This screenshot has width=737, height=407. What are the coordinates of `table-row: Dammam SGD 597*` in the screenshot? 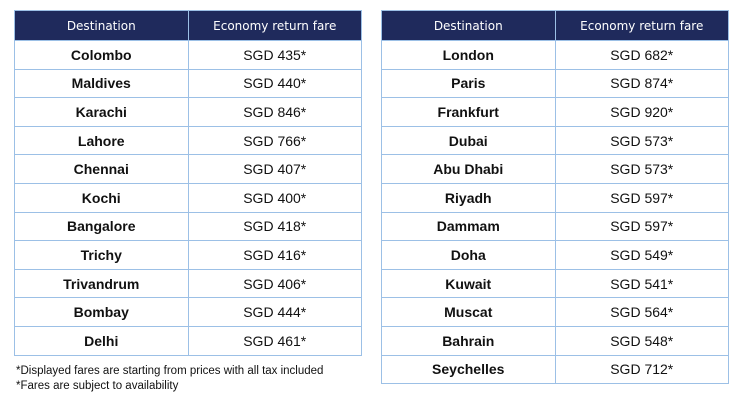 It's located at (555, 226).